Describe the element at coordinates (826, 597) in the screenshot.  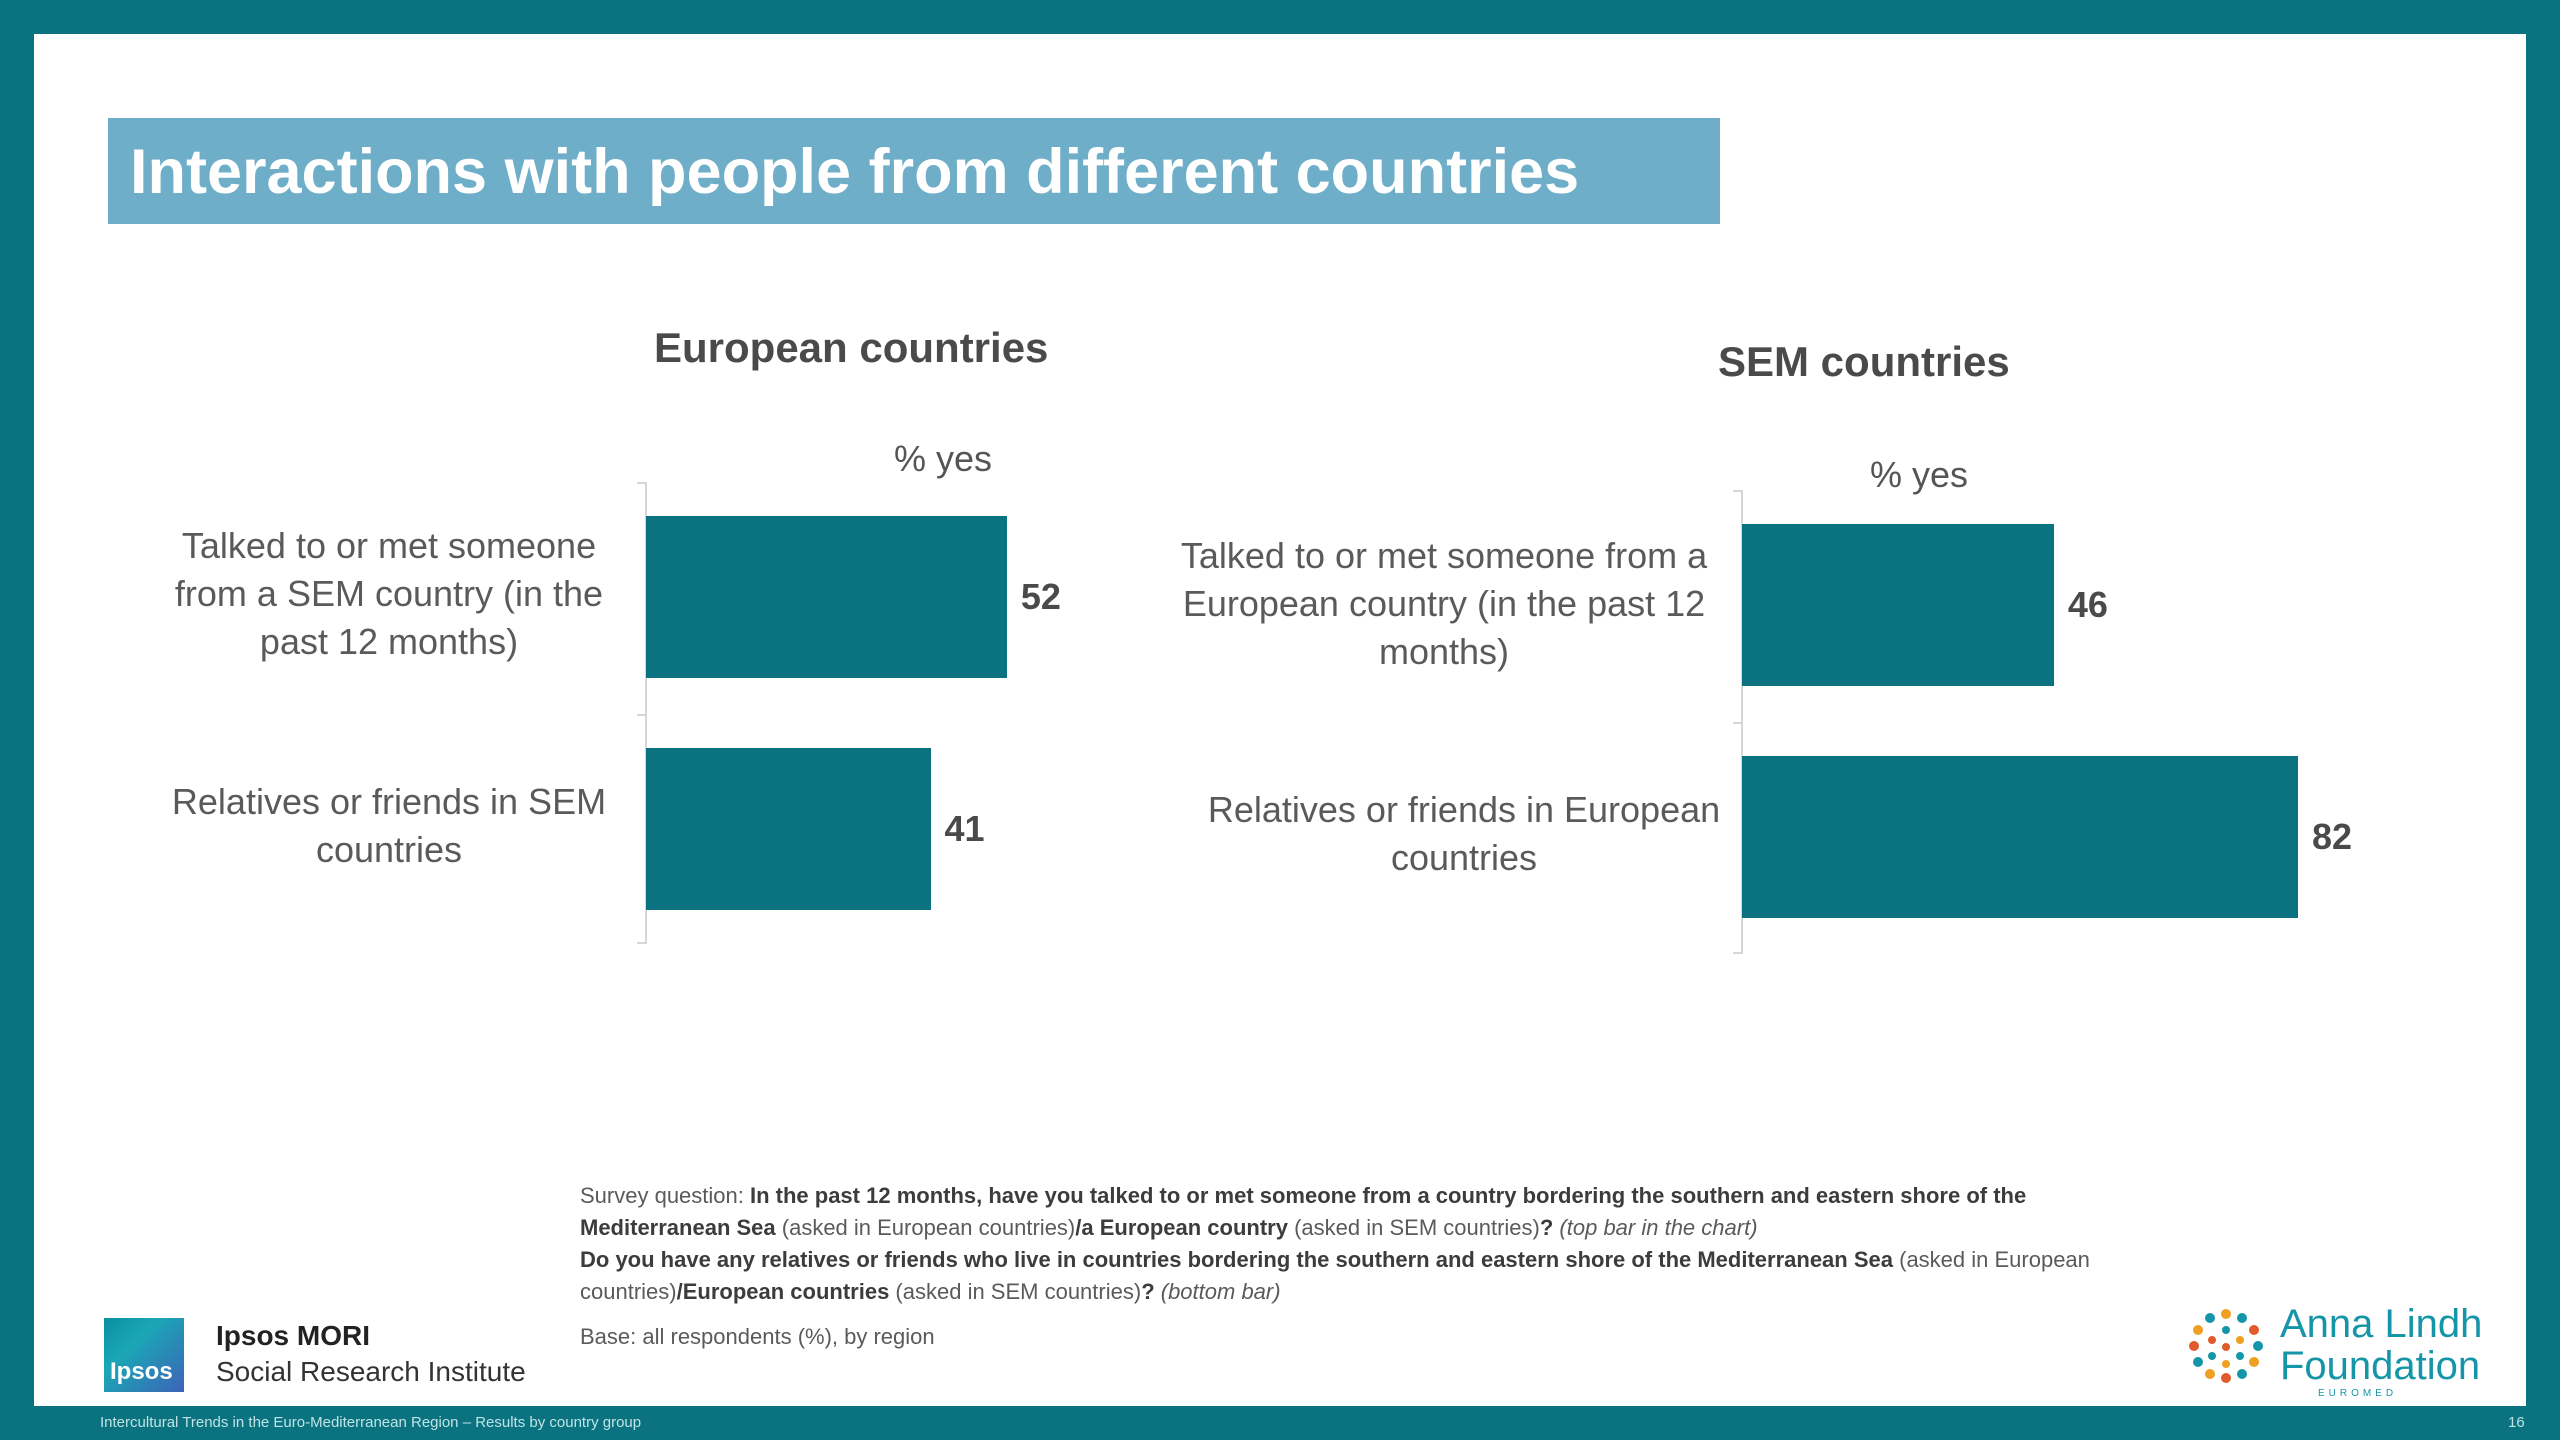
I see `bar-european-talked` at that location.